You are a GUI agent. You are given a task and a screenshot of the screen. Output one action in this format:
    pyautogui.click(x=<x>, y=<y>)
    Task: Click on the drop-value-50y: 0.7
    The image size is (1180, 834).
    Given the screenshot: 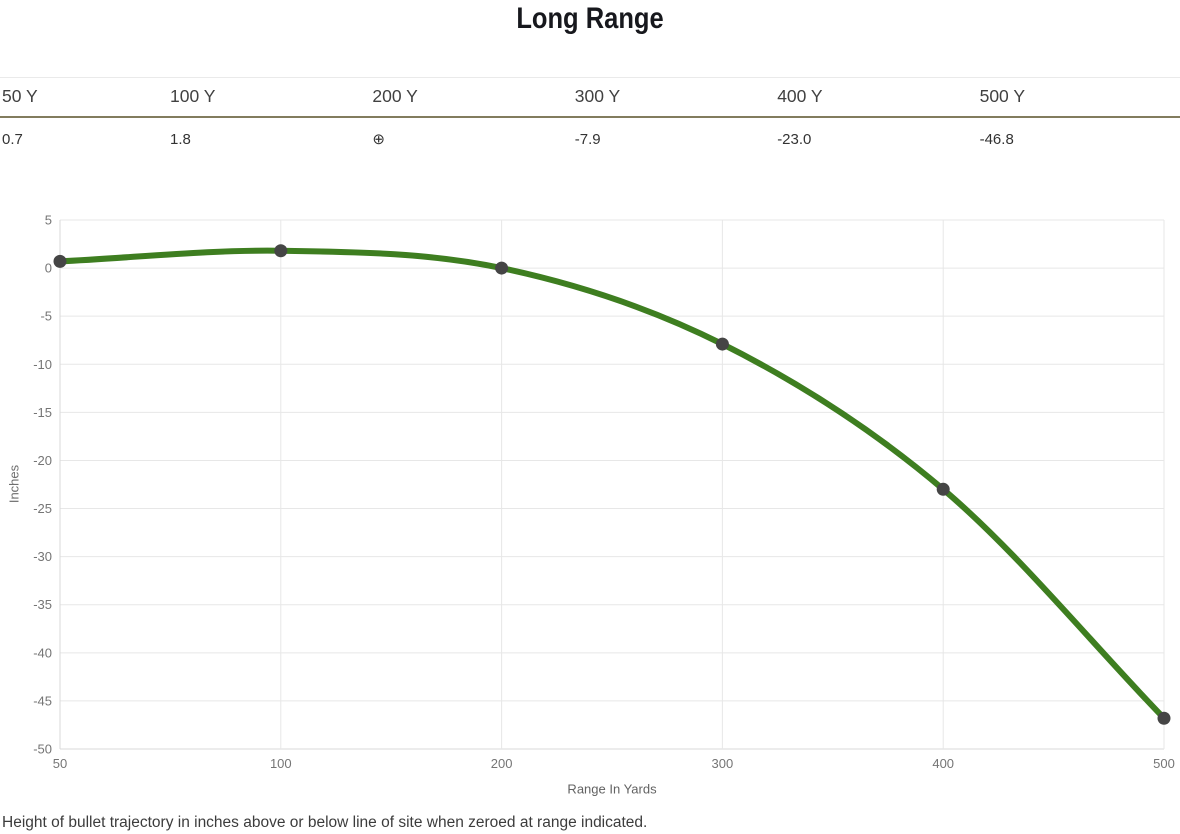 What is the action you would take?
    pyautogui.click(x=12, y=139)
    